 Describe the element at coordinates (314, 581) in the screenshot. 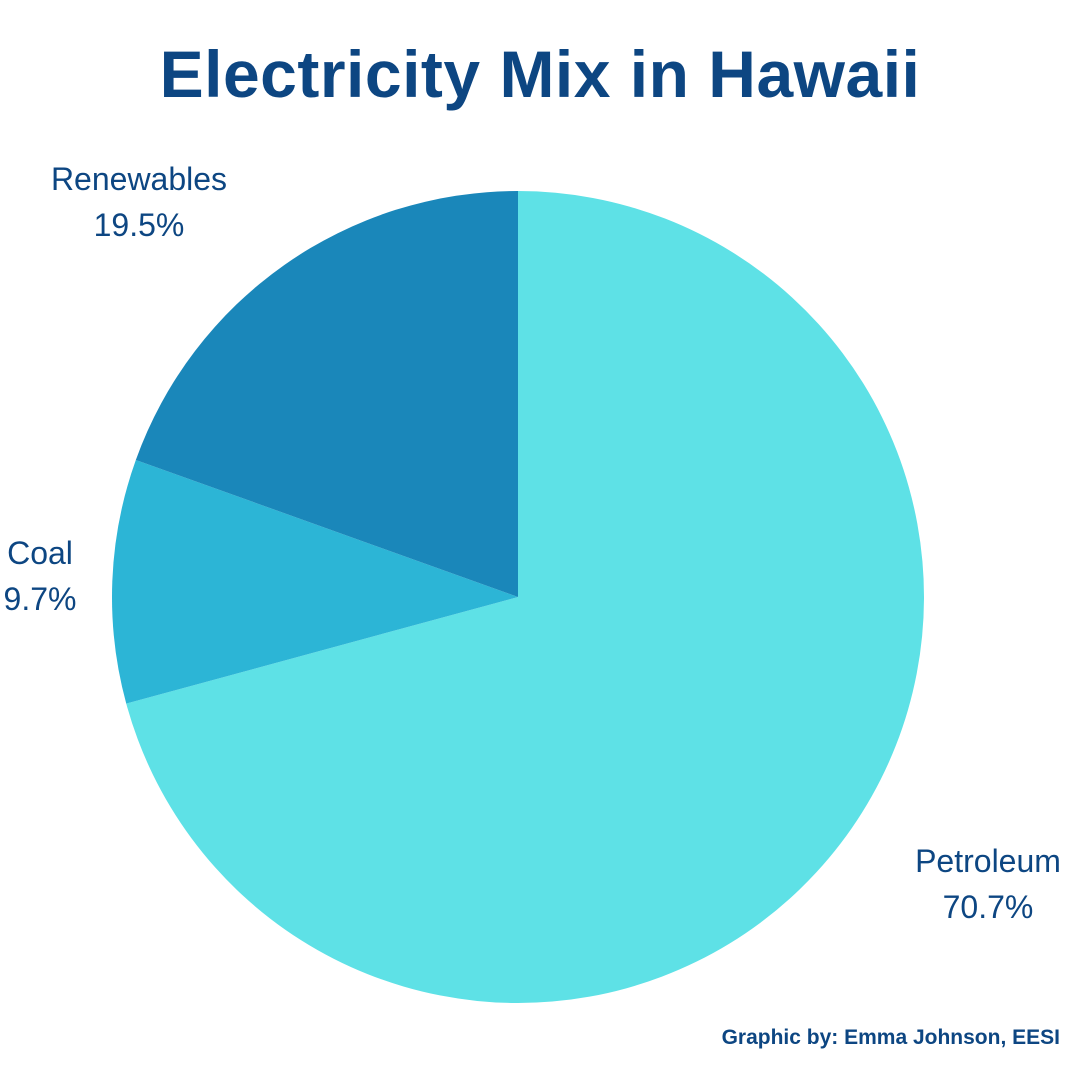

I see `pie-slice-coal` at that location.